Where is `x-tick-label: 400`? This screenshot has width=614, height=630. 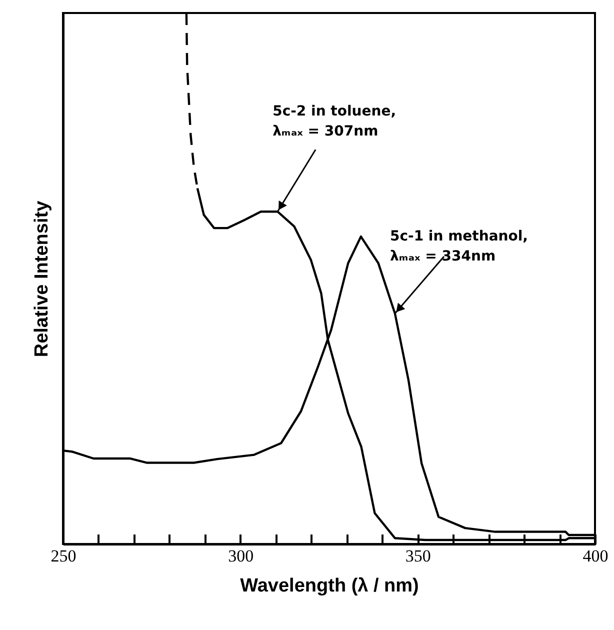
x-tick-label: 400 is located at coordinates (595, 556).